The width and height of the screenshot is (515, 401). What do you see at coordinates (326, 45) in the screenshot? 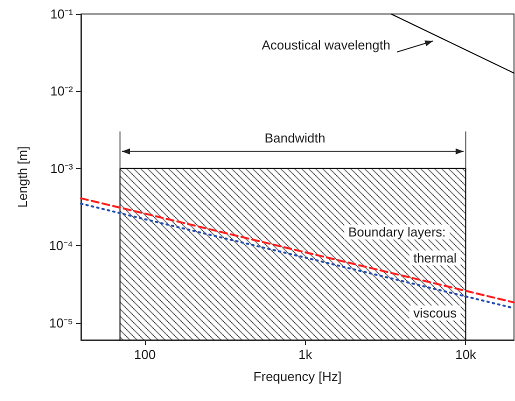
I see `annotation: Acoustical wavelength` at bounding box center [326, 45].